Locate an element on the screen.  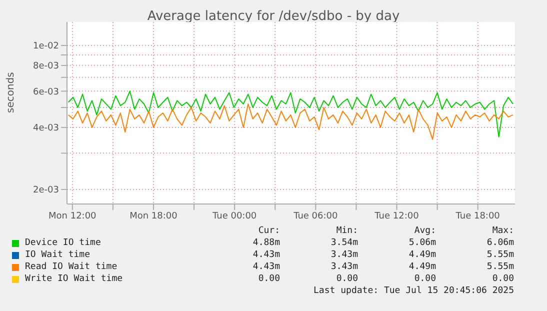
text: Max: is located at coordinates (502, 231).